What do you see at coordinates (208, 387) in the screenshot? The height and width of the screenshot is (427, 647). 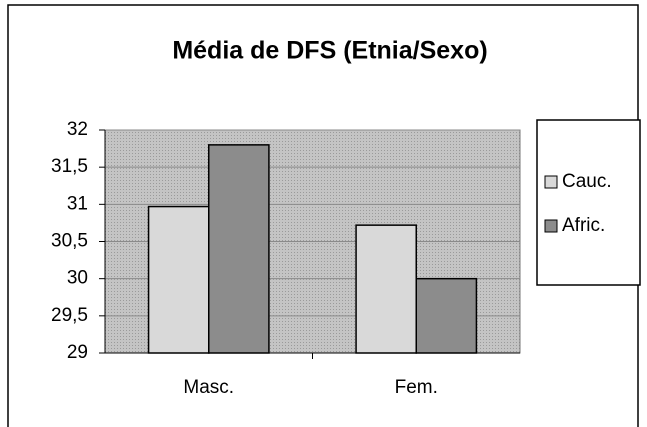 I see `x-tick-label: Masc.` at bounding box center [208, 387].